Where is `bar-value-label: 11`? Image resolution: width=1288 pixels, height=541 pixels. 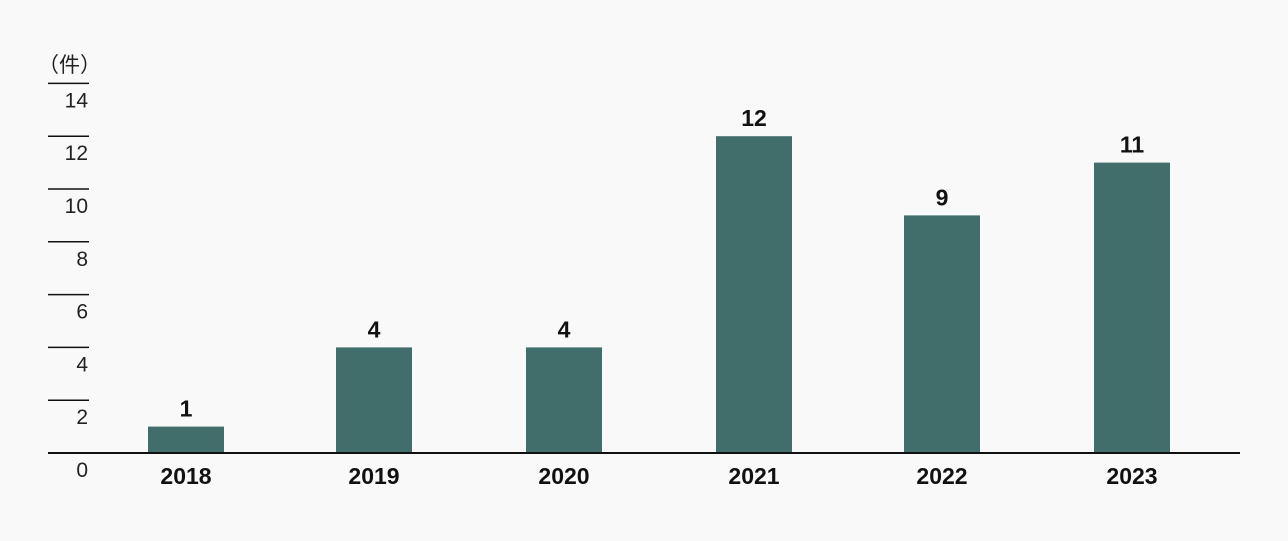
bar-value-label: 11 is located at coordinates (1132, 145).